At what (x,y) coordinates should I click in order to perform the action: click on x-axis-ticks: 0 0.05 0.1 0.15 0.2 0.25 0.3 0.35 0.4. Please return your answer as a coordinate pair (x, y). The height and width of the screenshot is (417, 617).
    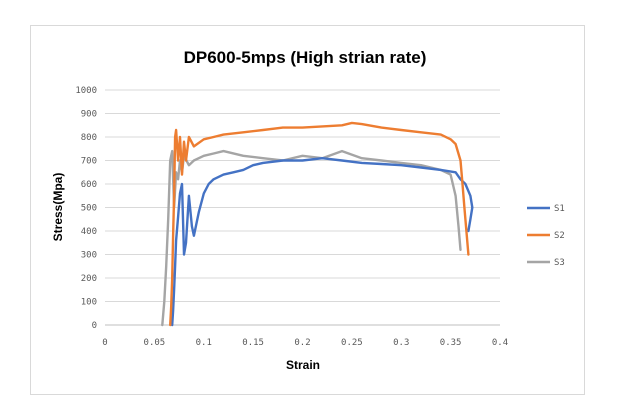
    Looking at the image, I should click on (305, 343).